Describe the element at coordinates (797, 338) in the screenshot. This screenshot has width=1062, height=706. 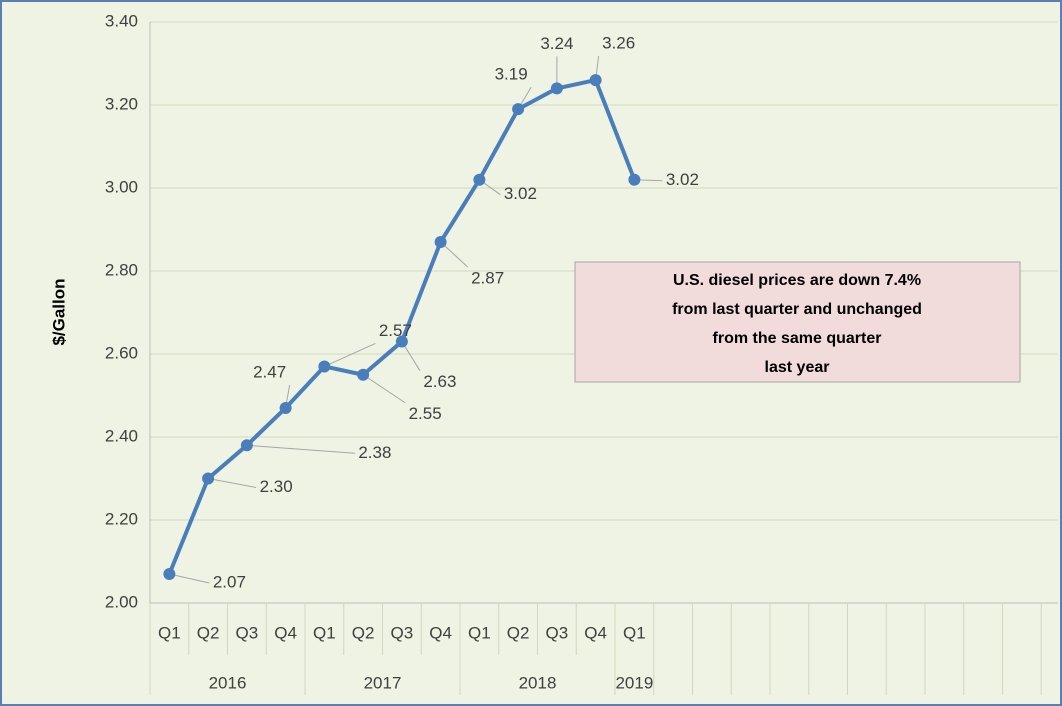
I see `annotation-text: from the same quarter` at that location.